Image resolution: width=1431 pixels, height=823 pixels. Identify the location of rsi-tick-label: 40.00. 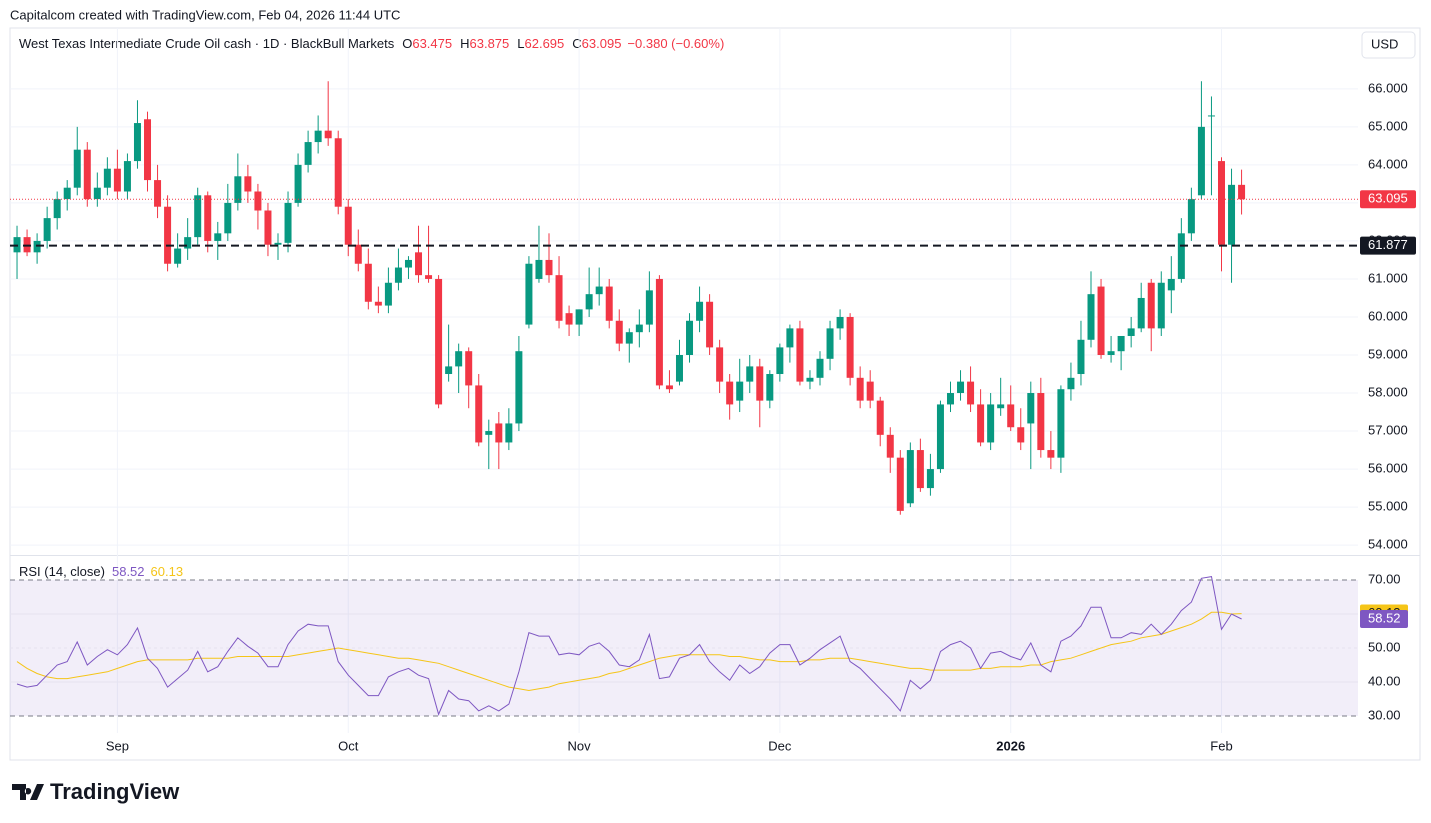
(1384, 680).